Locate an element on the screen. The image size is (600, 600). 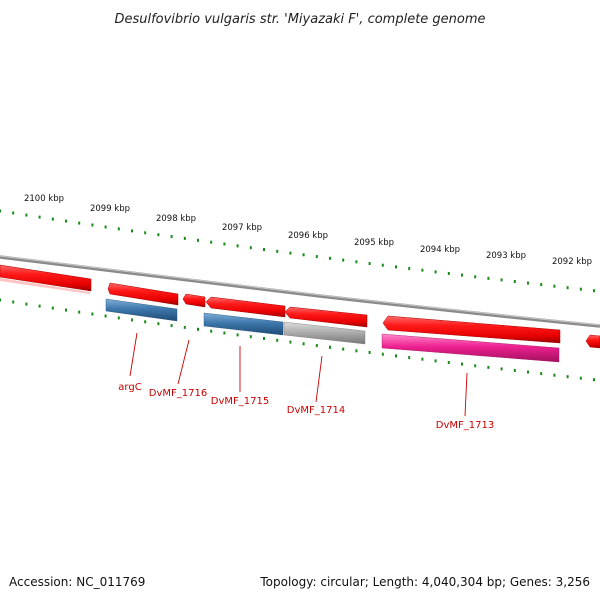
minor-ticks is located at coordinates (297, 251).